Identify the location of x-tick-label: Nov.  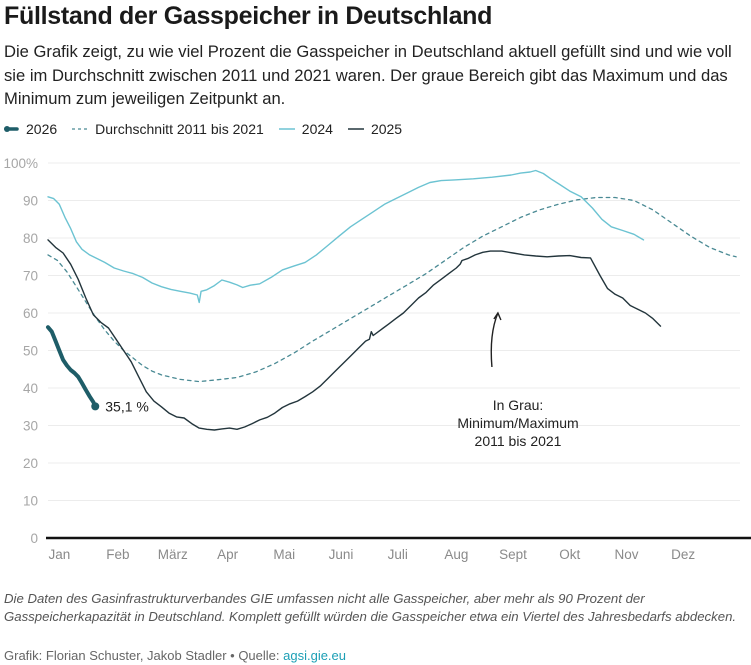
(626, 554).